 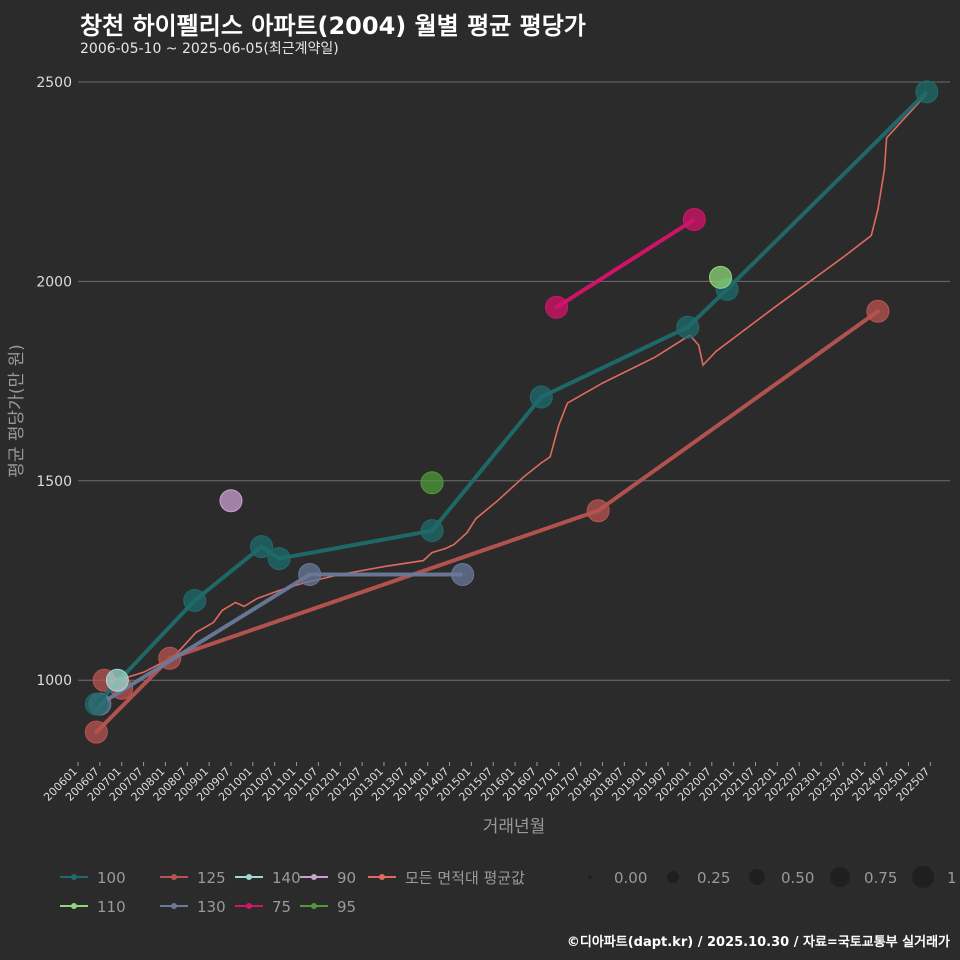 I want to click on chart-title: 창천 하이펠리스 아파트(2004) 월별 평균 평당가, so click(x=333, y=26).